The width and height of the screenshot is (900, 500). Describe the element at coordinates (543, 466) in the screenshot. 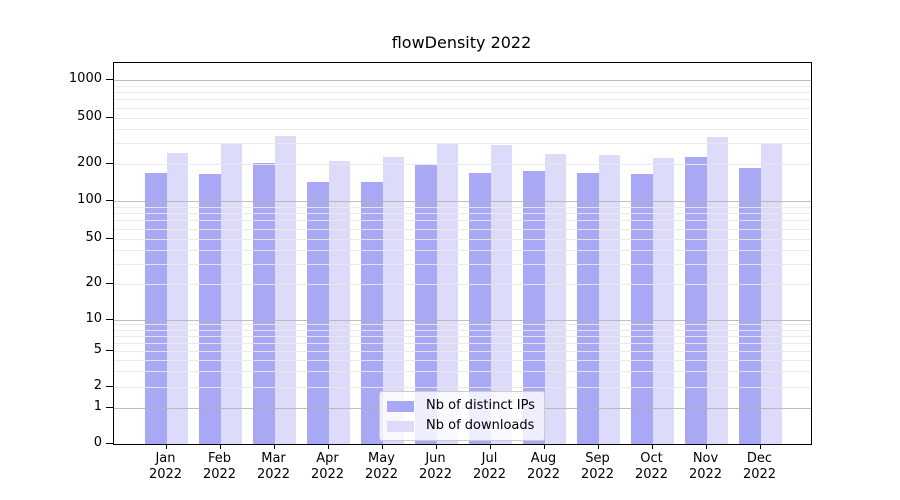

I see `x-tick-label: Aug 2022` at that location.